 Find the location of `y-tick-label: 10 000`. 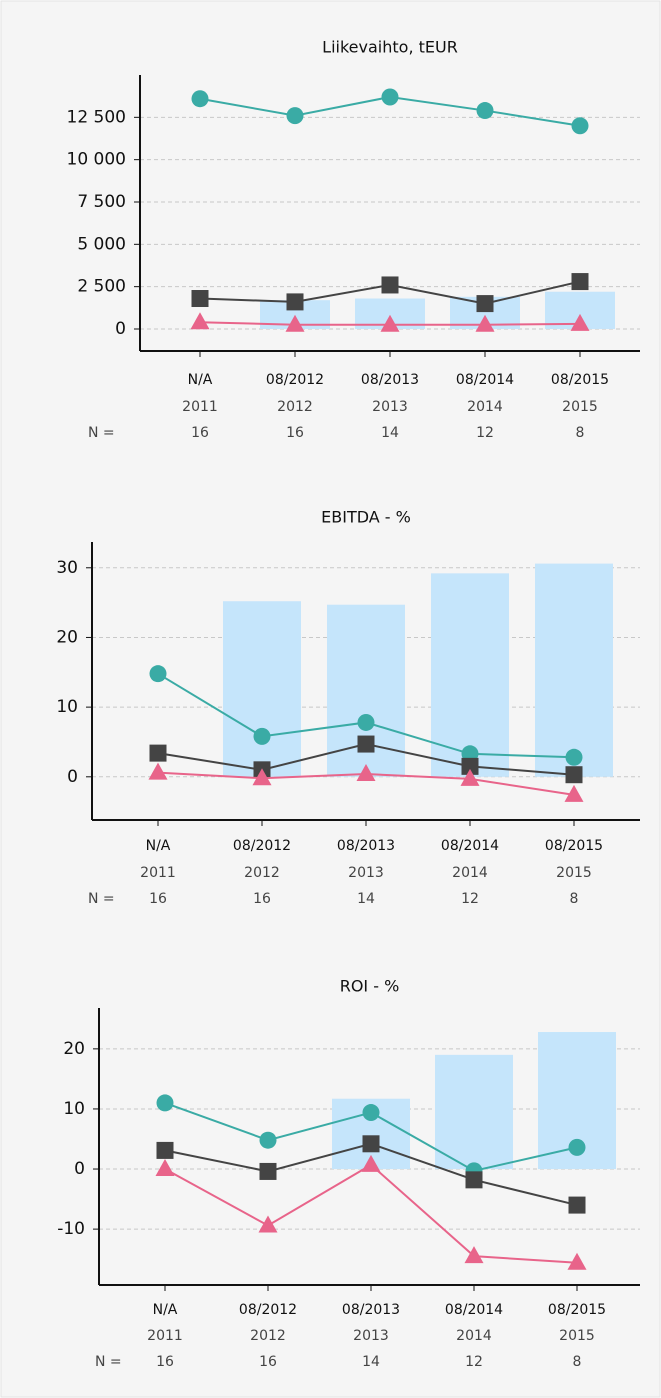

y-tick-label: 10 000 is located at coordinates (96, 160).